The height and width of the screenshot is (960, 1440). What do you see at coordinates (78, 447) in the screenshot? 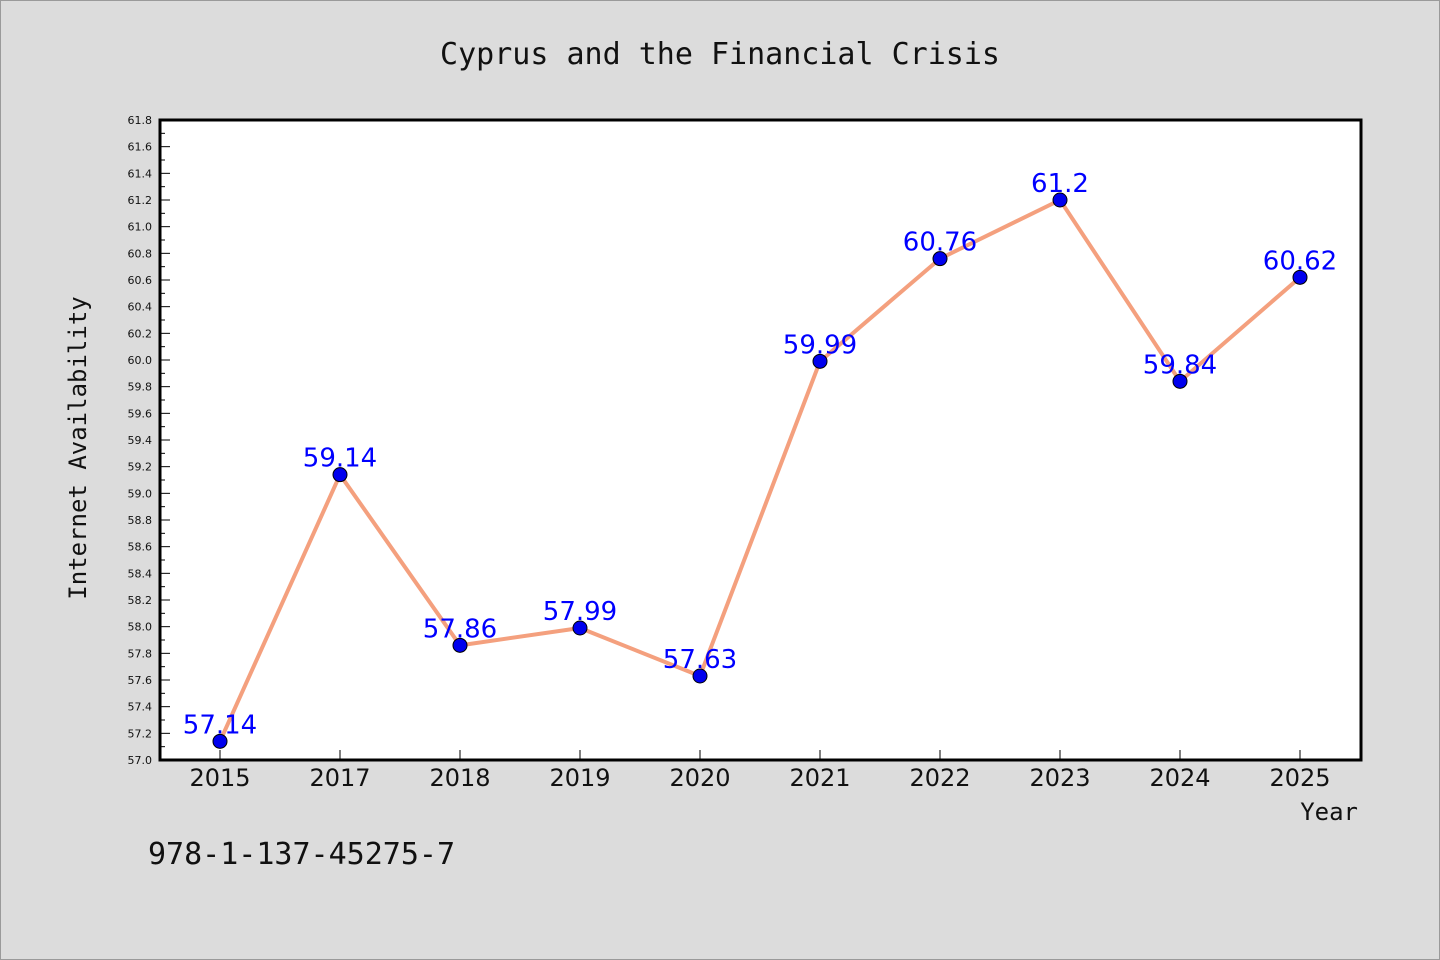
I see `y-axis-title: Internet Availability` at bounding box center [78, 447].